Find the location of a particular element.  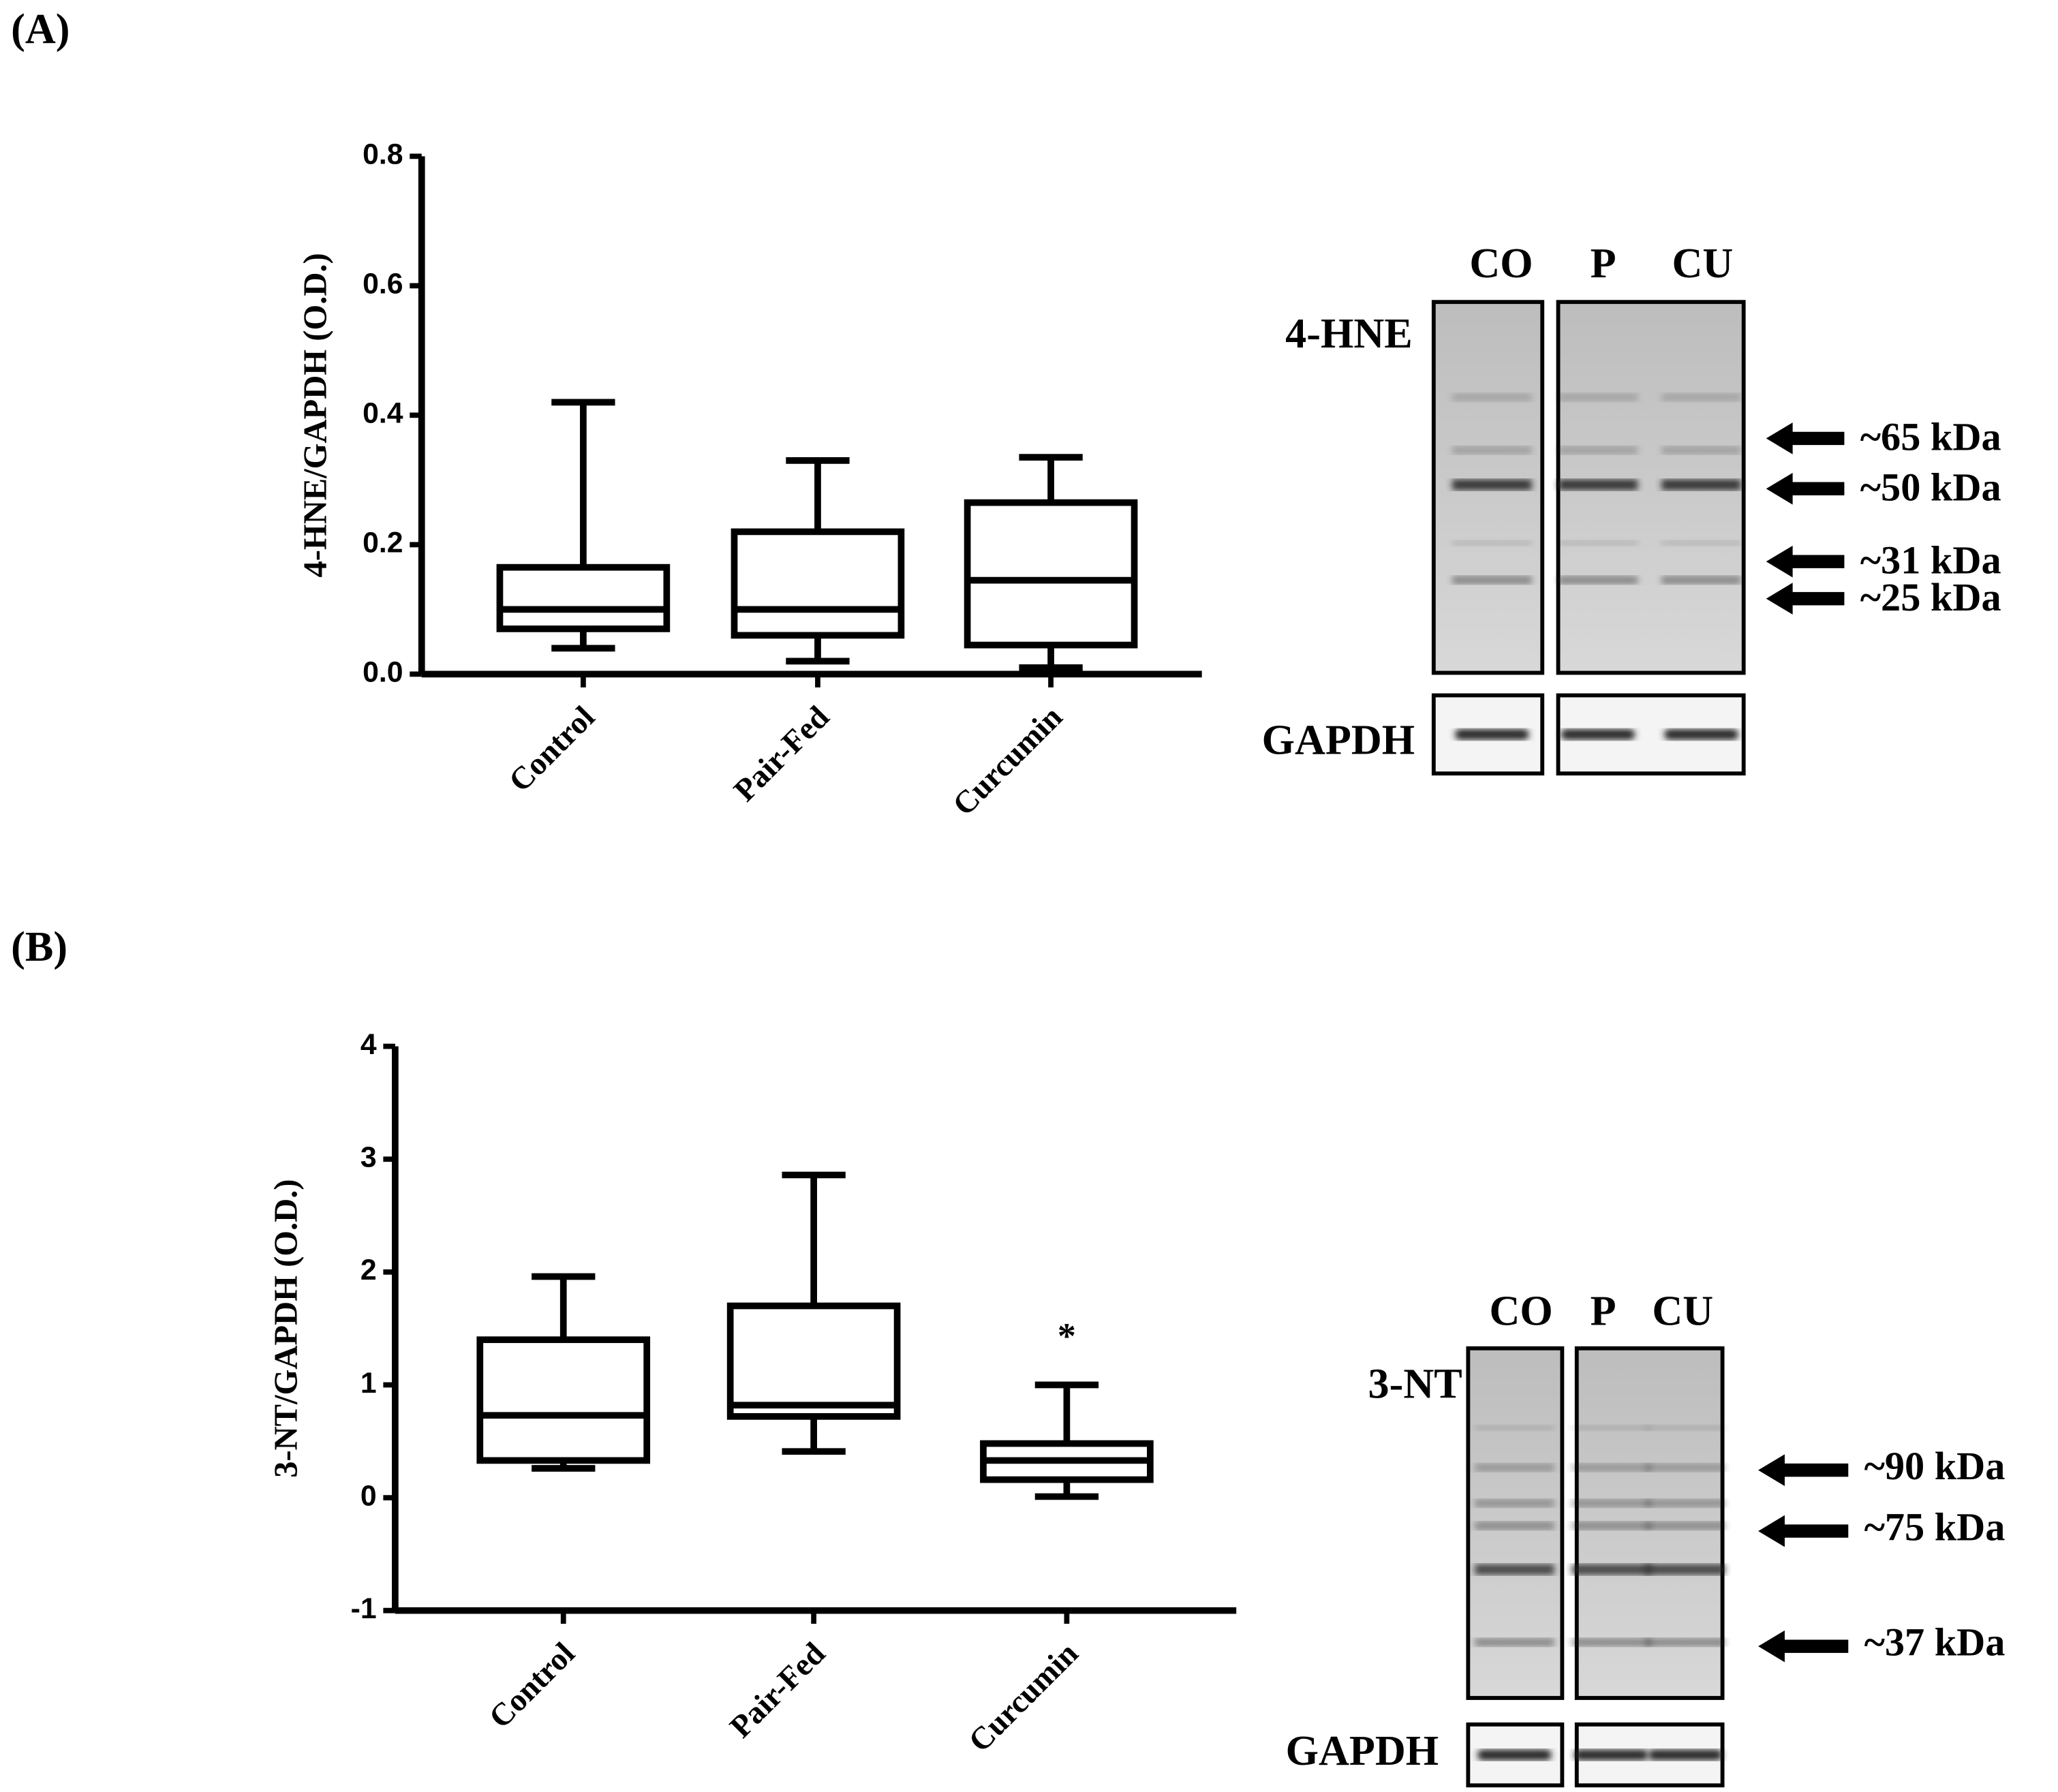

marker-label: ~65 kDa is located at coordinates (1930, 437).